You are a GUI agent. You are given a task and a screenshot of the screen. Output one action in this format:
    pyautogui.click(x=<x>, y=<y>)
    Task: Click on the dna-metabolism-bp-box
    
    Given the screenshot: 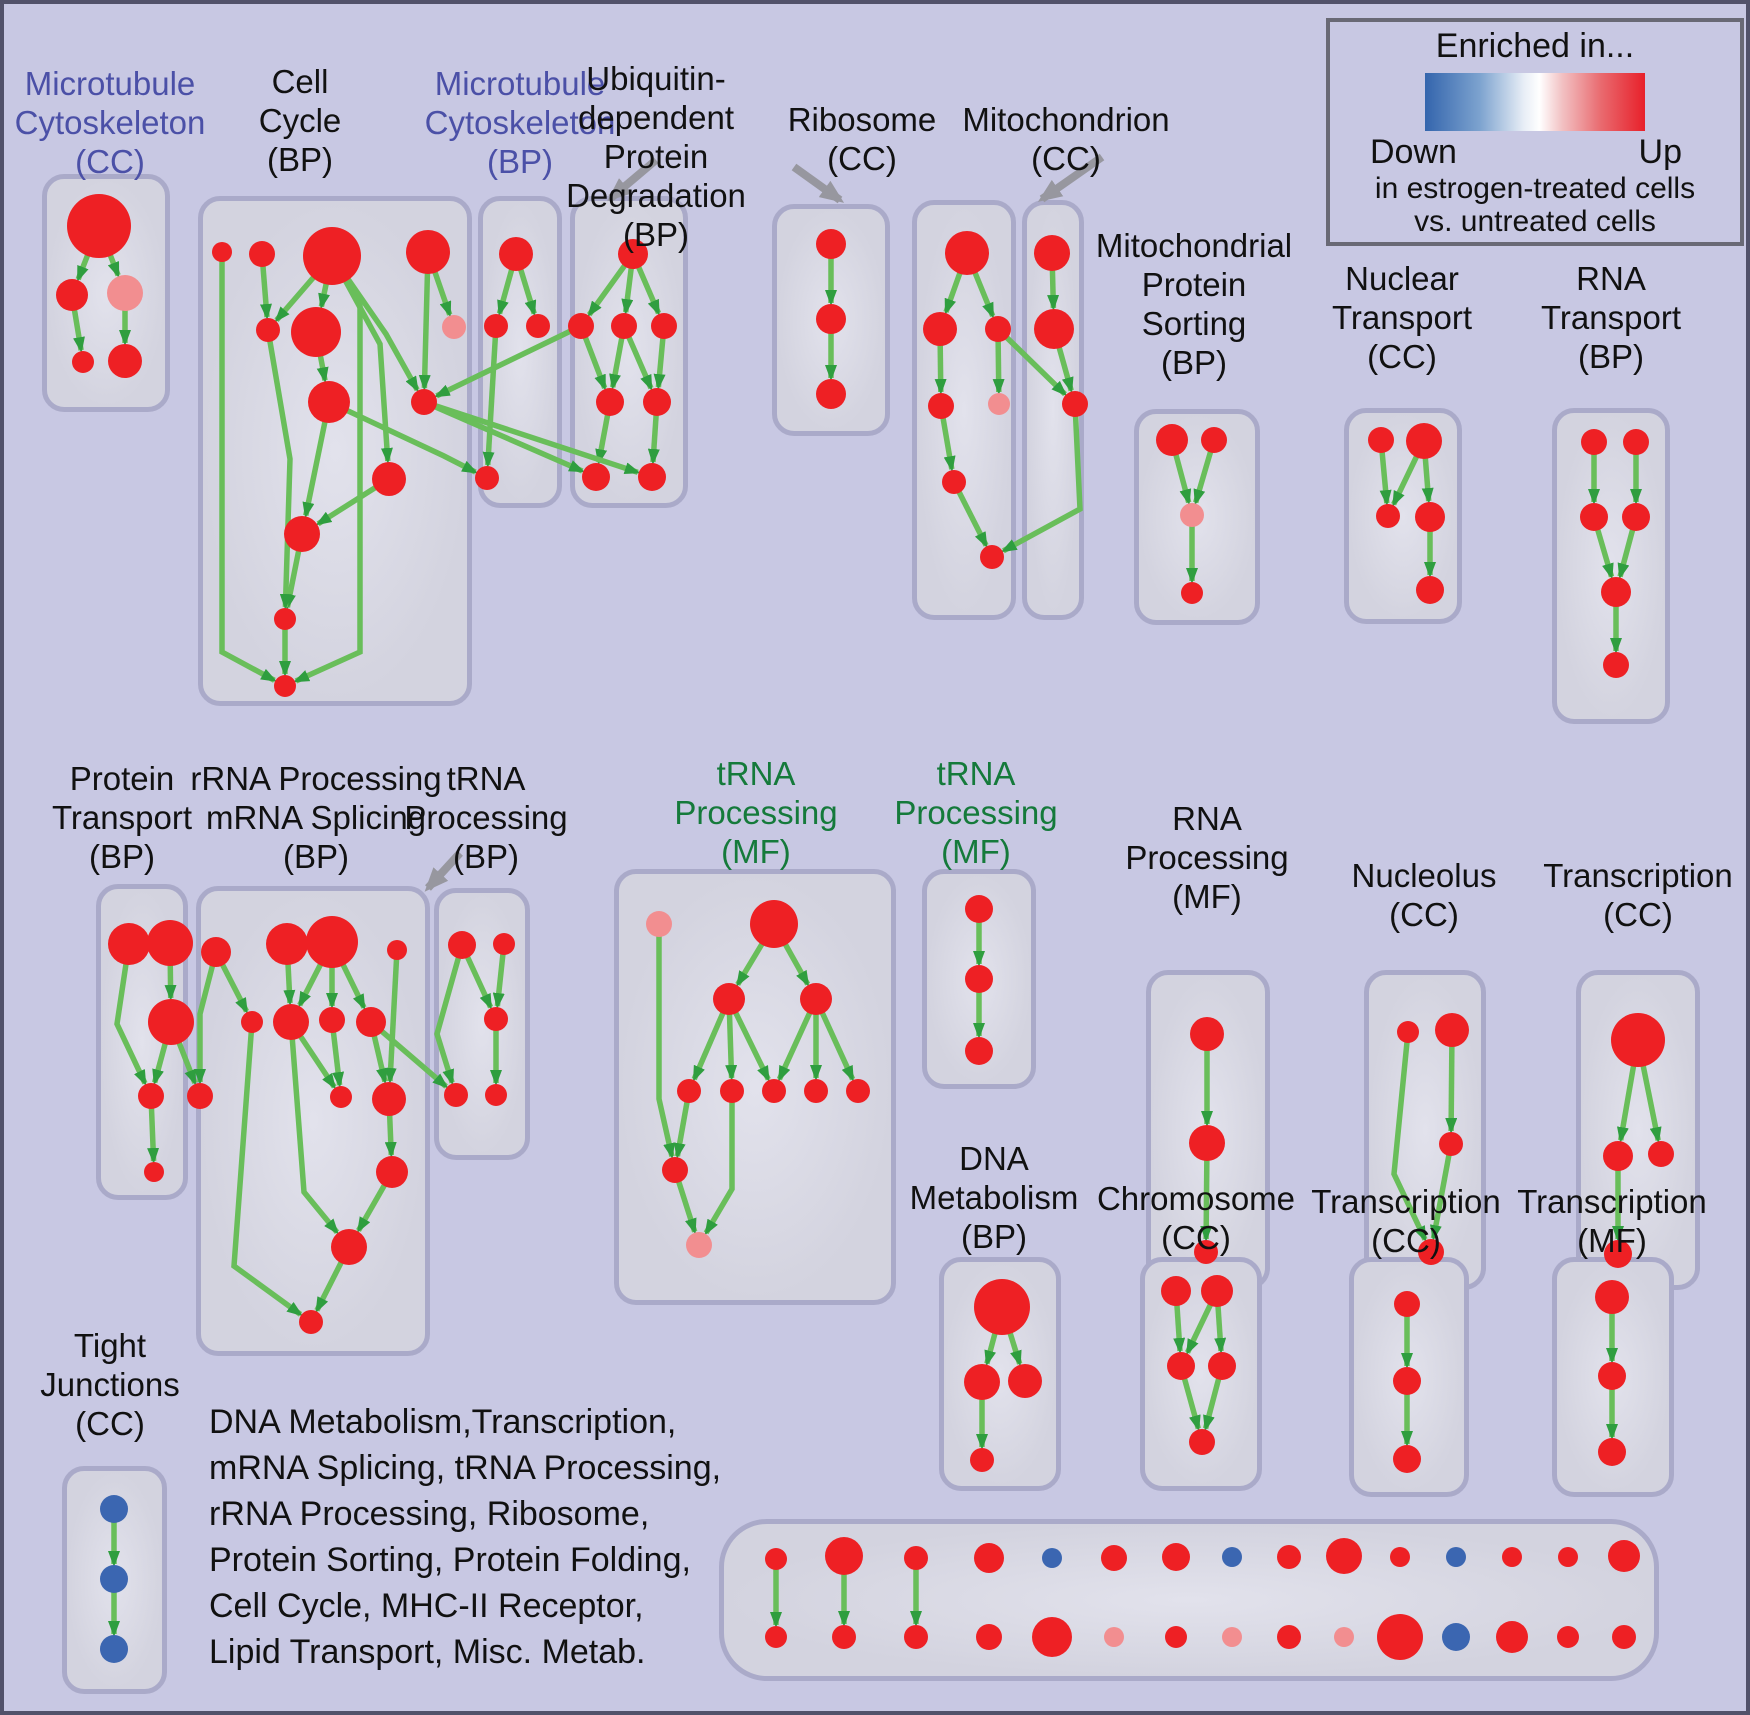 What is the action you would take?
    pyautogui.click(x=1000, y=1374)
    